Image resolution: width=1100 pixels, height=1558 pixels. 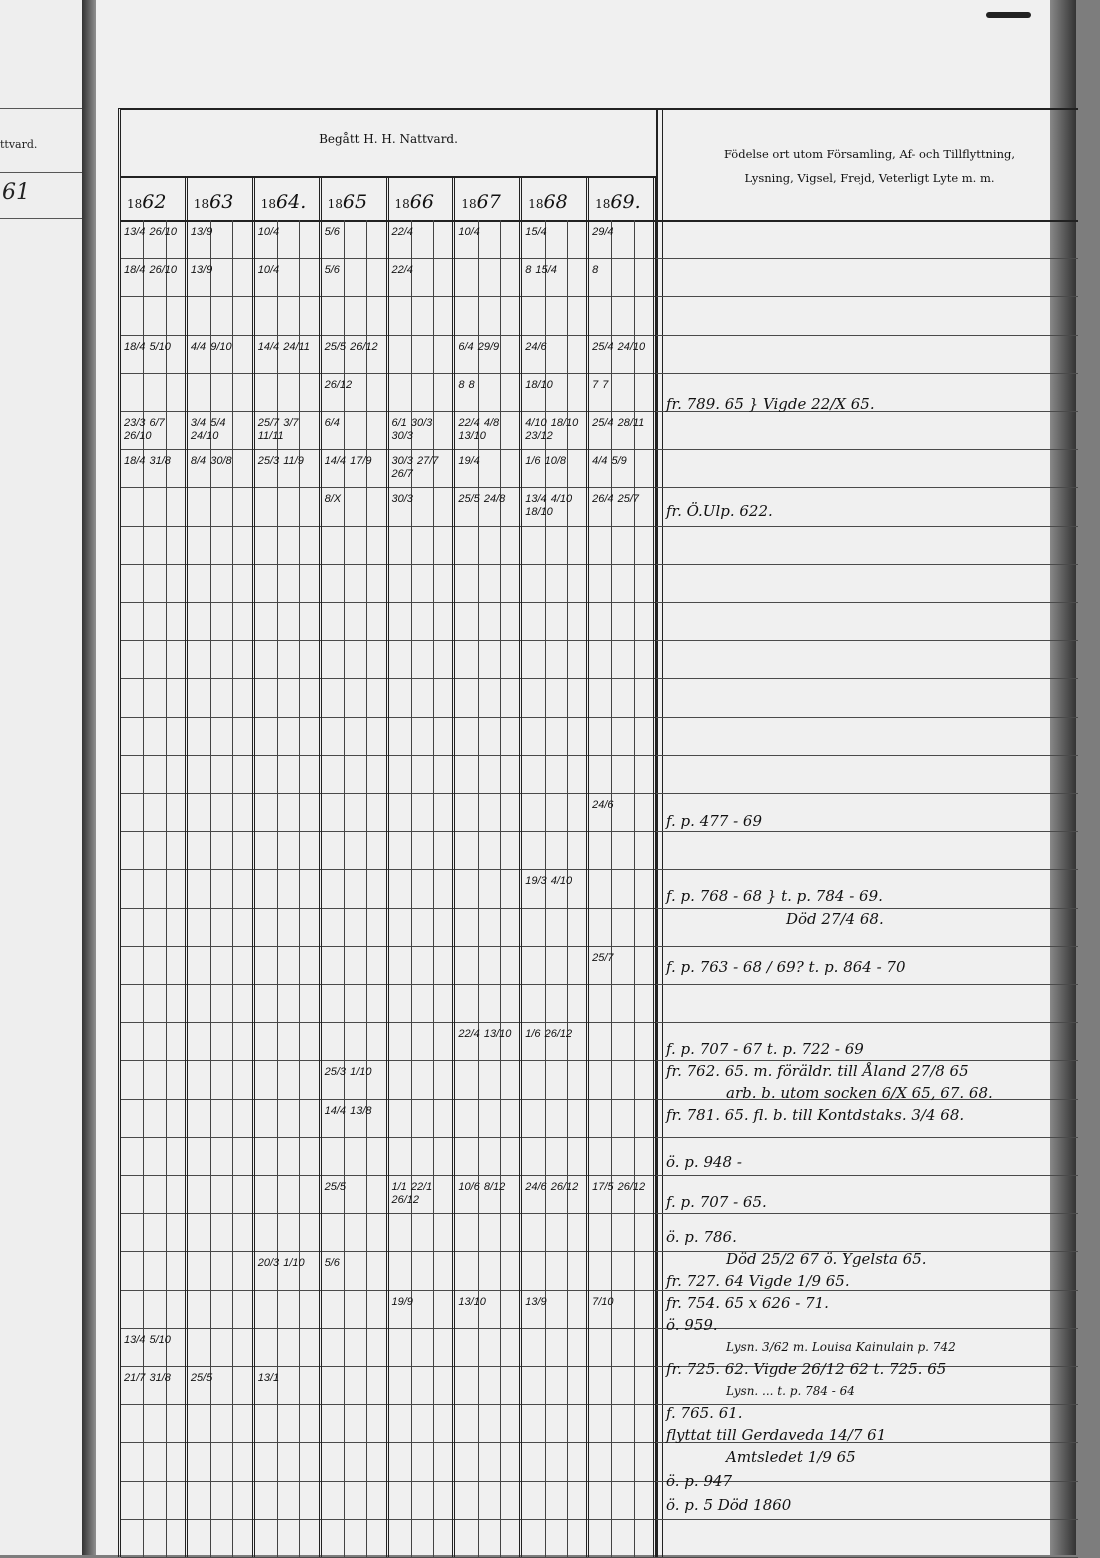 I want to click on communion-date-entry: 3/4 5/4 24/10, so click(x=208, y=429).